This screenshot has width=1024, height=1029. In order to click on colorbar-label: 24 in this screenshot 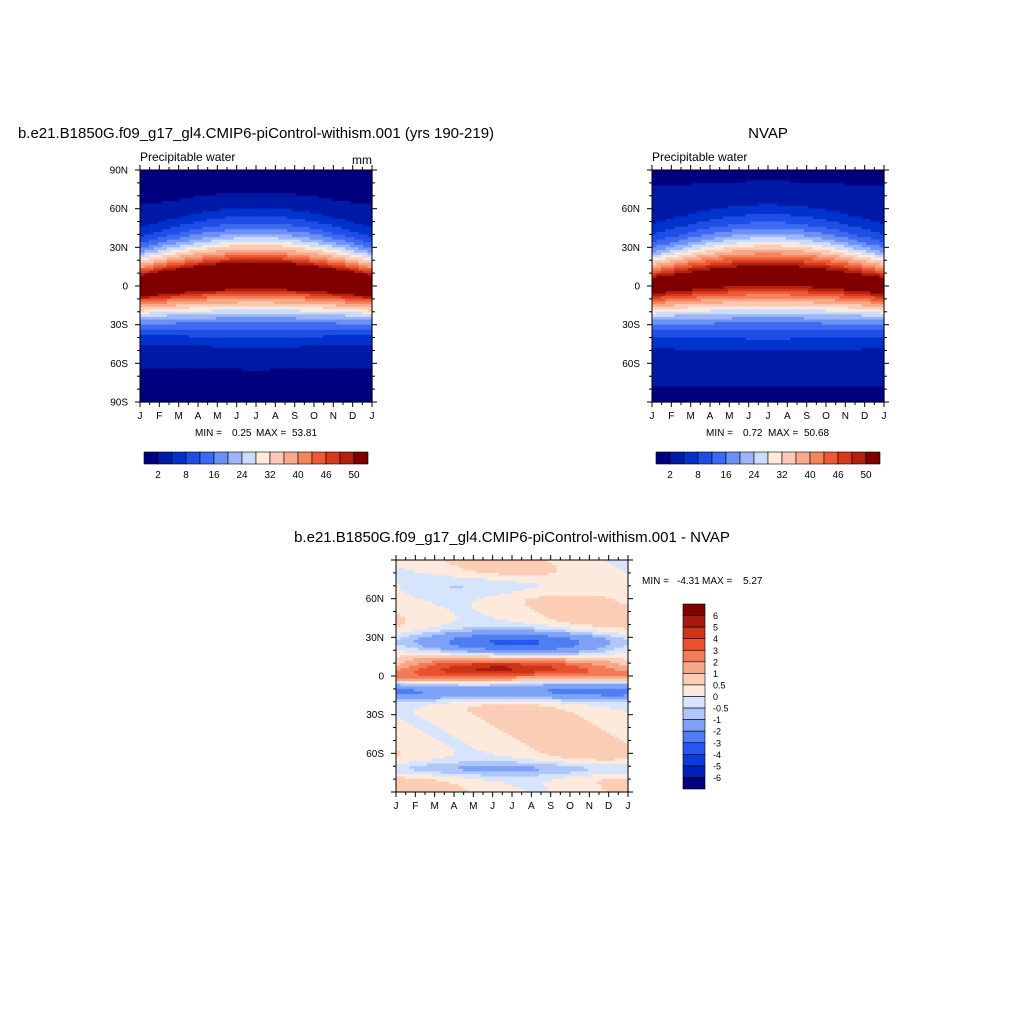, I will do `click(242, 475)`.